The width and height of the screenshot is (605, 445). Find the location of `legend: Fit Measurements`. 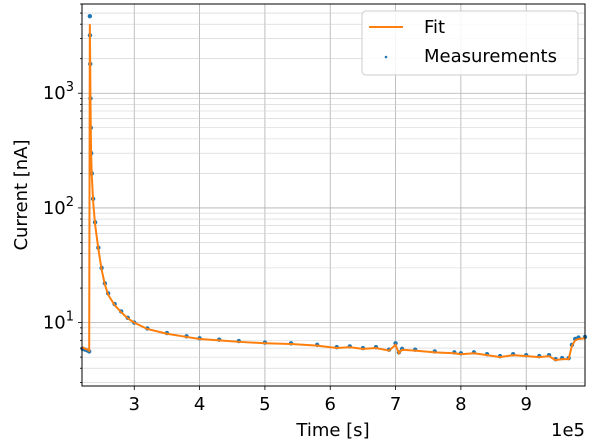

legend: Fit Measurements is located at coordinates (470, 43).